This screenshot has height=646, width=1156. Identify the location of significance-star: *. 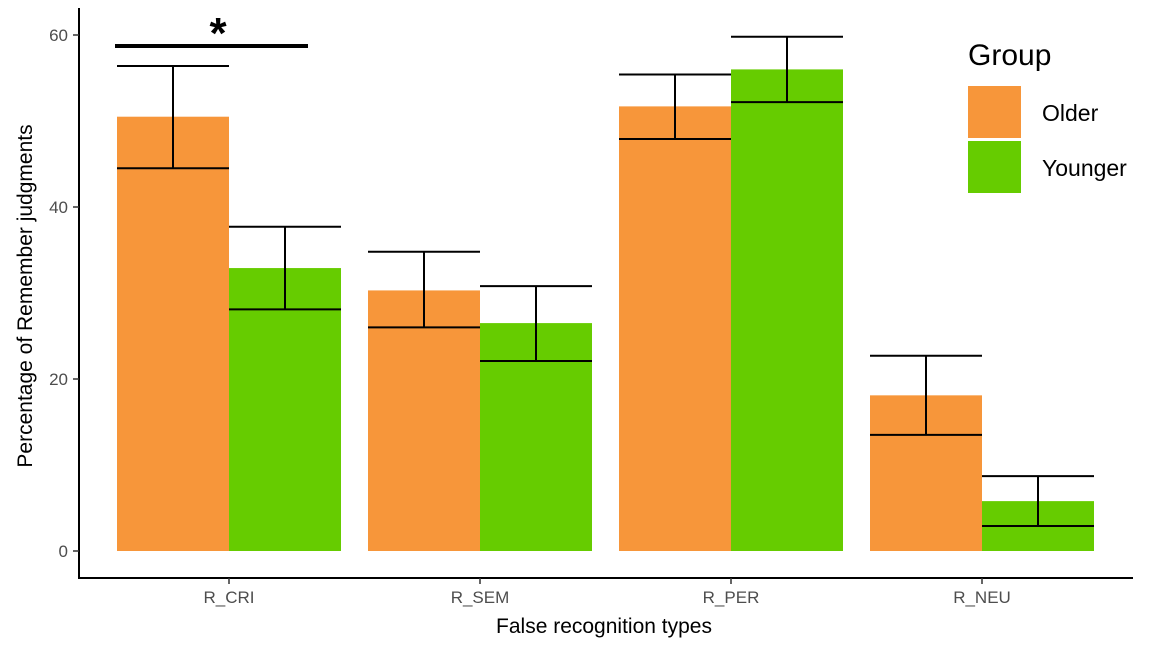
(218, 33).